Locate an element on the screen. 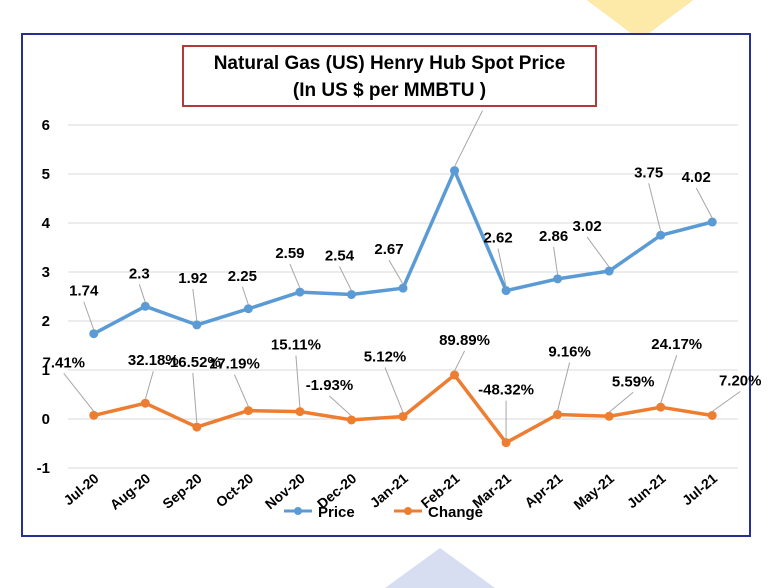 Image resolution: width=768 pixels, height=588 pixels. x-tick-label: Jul-20 is located at coordinates (80, 489).